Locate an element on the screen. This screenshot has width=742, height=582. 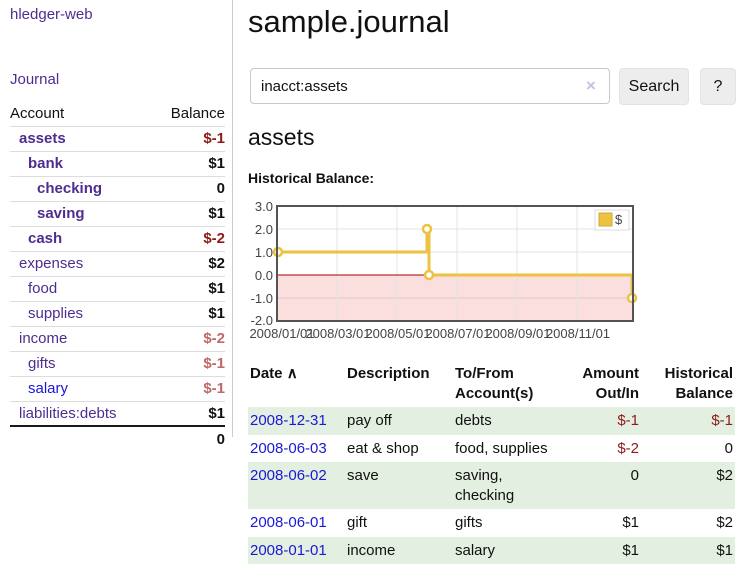
account-row-cash: cash $-2 is located at coordinates (117, 238).